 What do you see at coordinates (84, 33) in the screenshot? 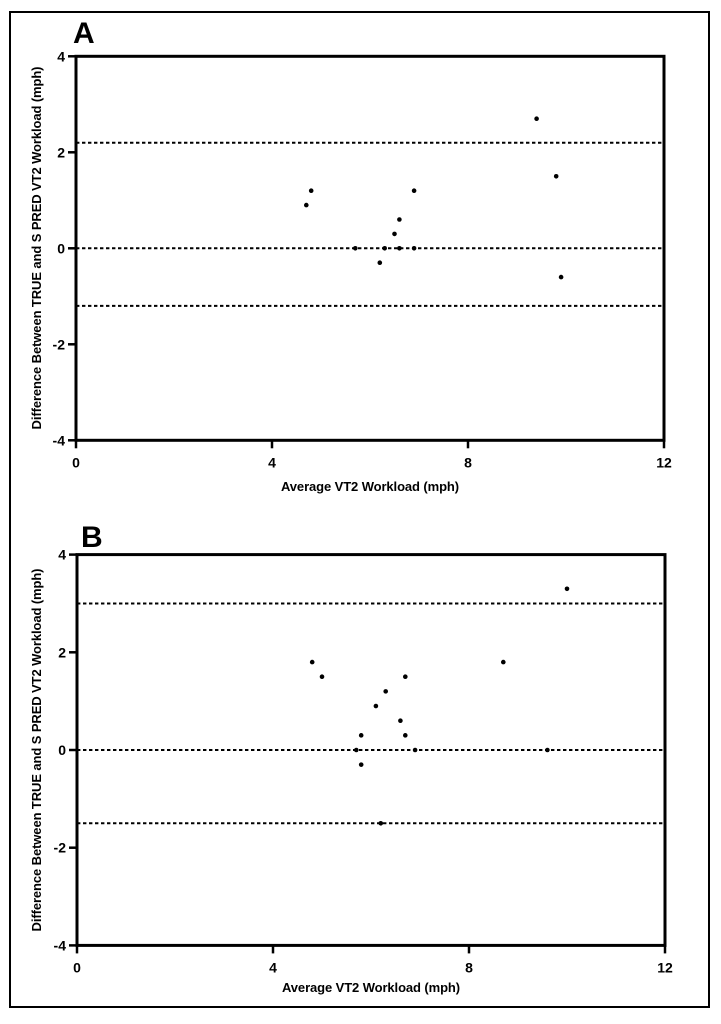
I see `panel-a-label: A` at bounding box center [84, 33].